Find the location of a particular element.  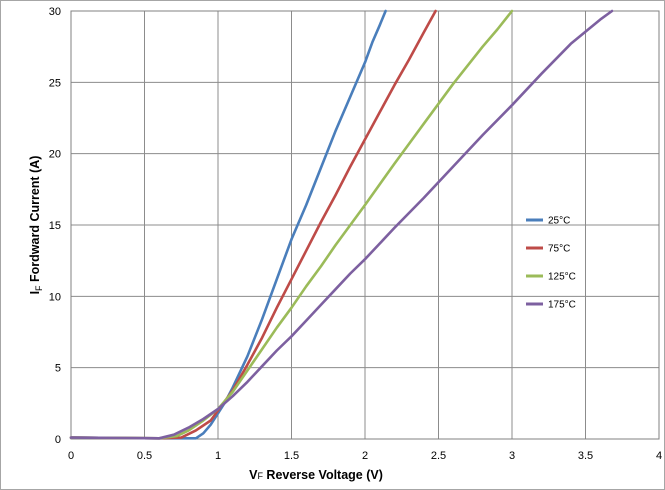

x-tick-label: 0 is located at coordinates (71, 456).